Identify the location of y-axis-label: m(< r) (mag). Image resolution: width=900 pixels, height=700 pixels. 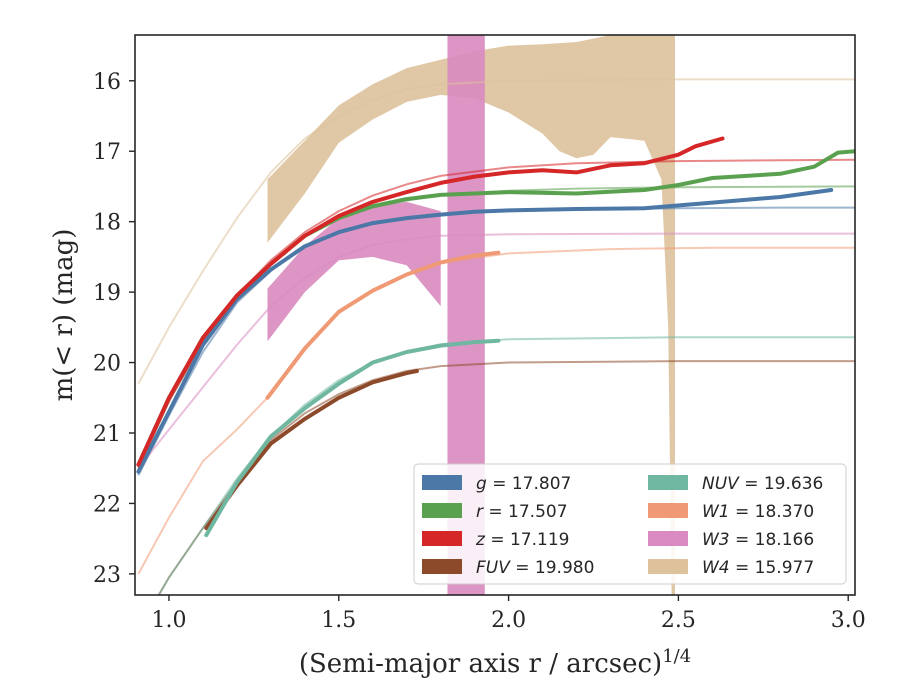
(64, 315).